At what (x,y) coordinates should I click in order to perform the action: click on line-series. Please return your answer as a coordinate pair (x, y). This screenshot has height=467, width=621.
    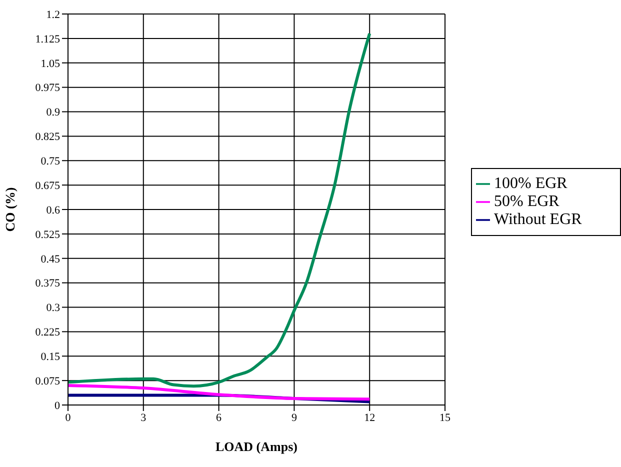
    Looking at the image, I should click on (220, 392).